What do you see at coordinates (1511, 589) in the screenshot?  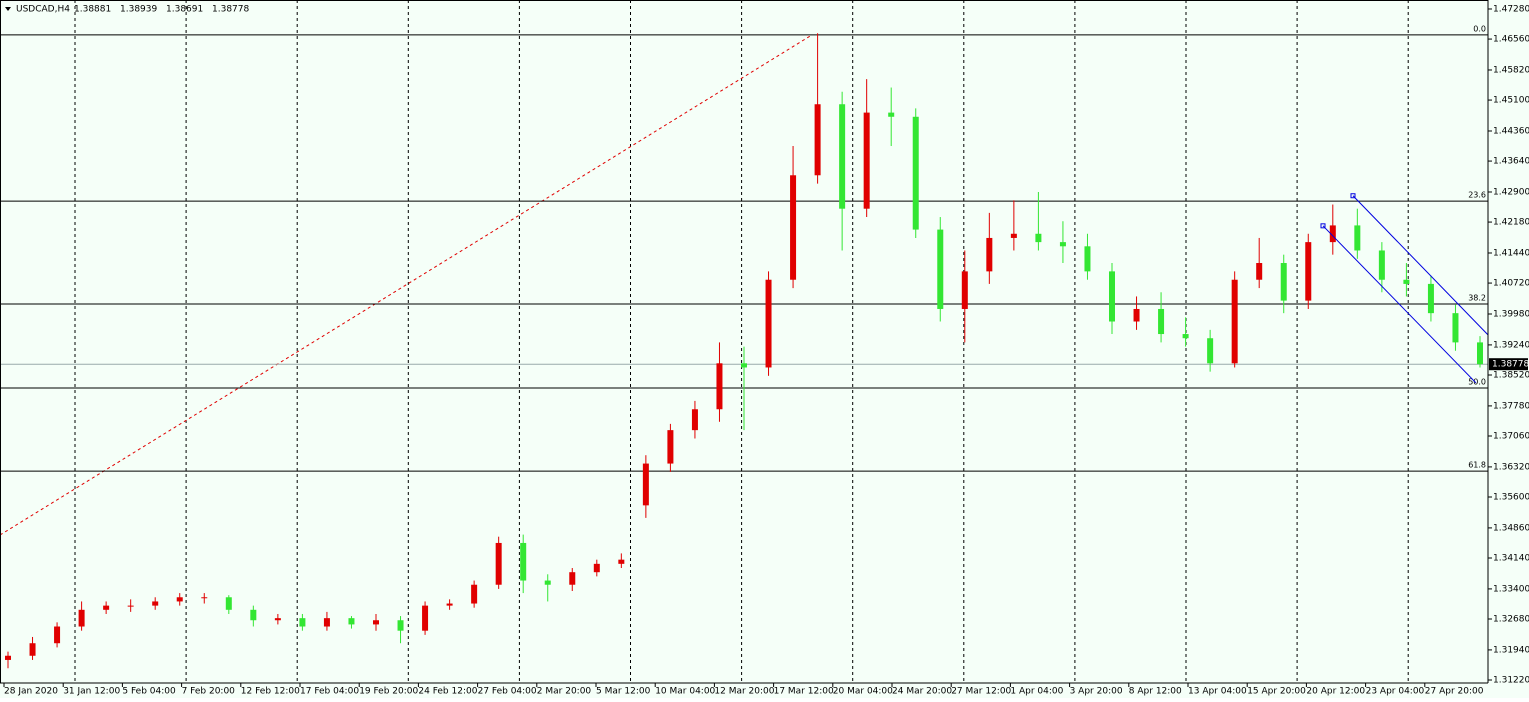 I see `y-tick-label: 1.33400` at bounding box center [1511, 589].